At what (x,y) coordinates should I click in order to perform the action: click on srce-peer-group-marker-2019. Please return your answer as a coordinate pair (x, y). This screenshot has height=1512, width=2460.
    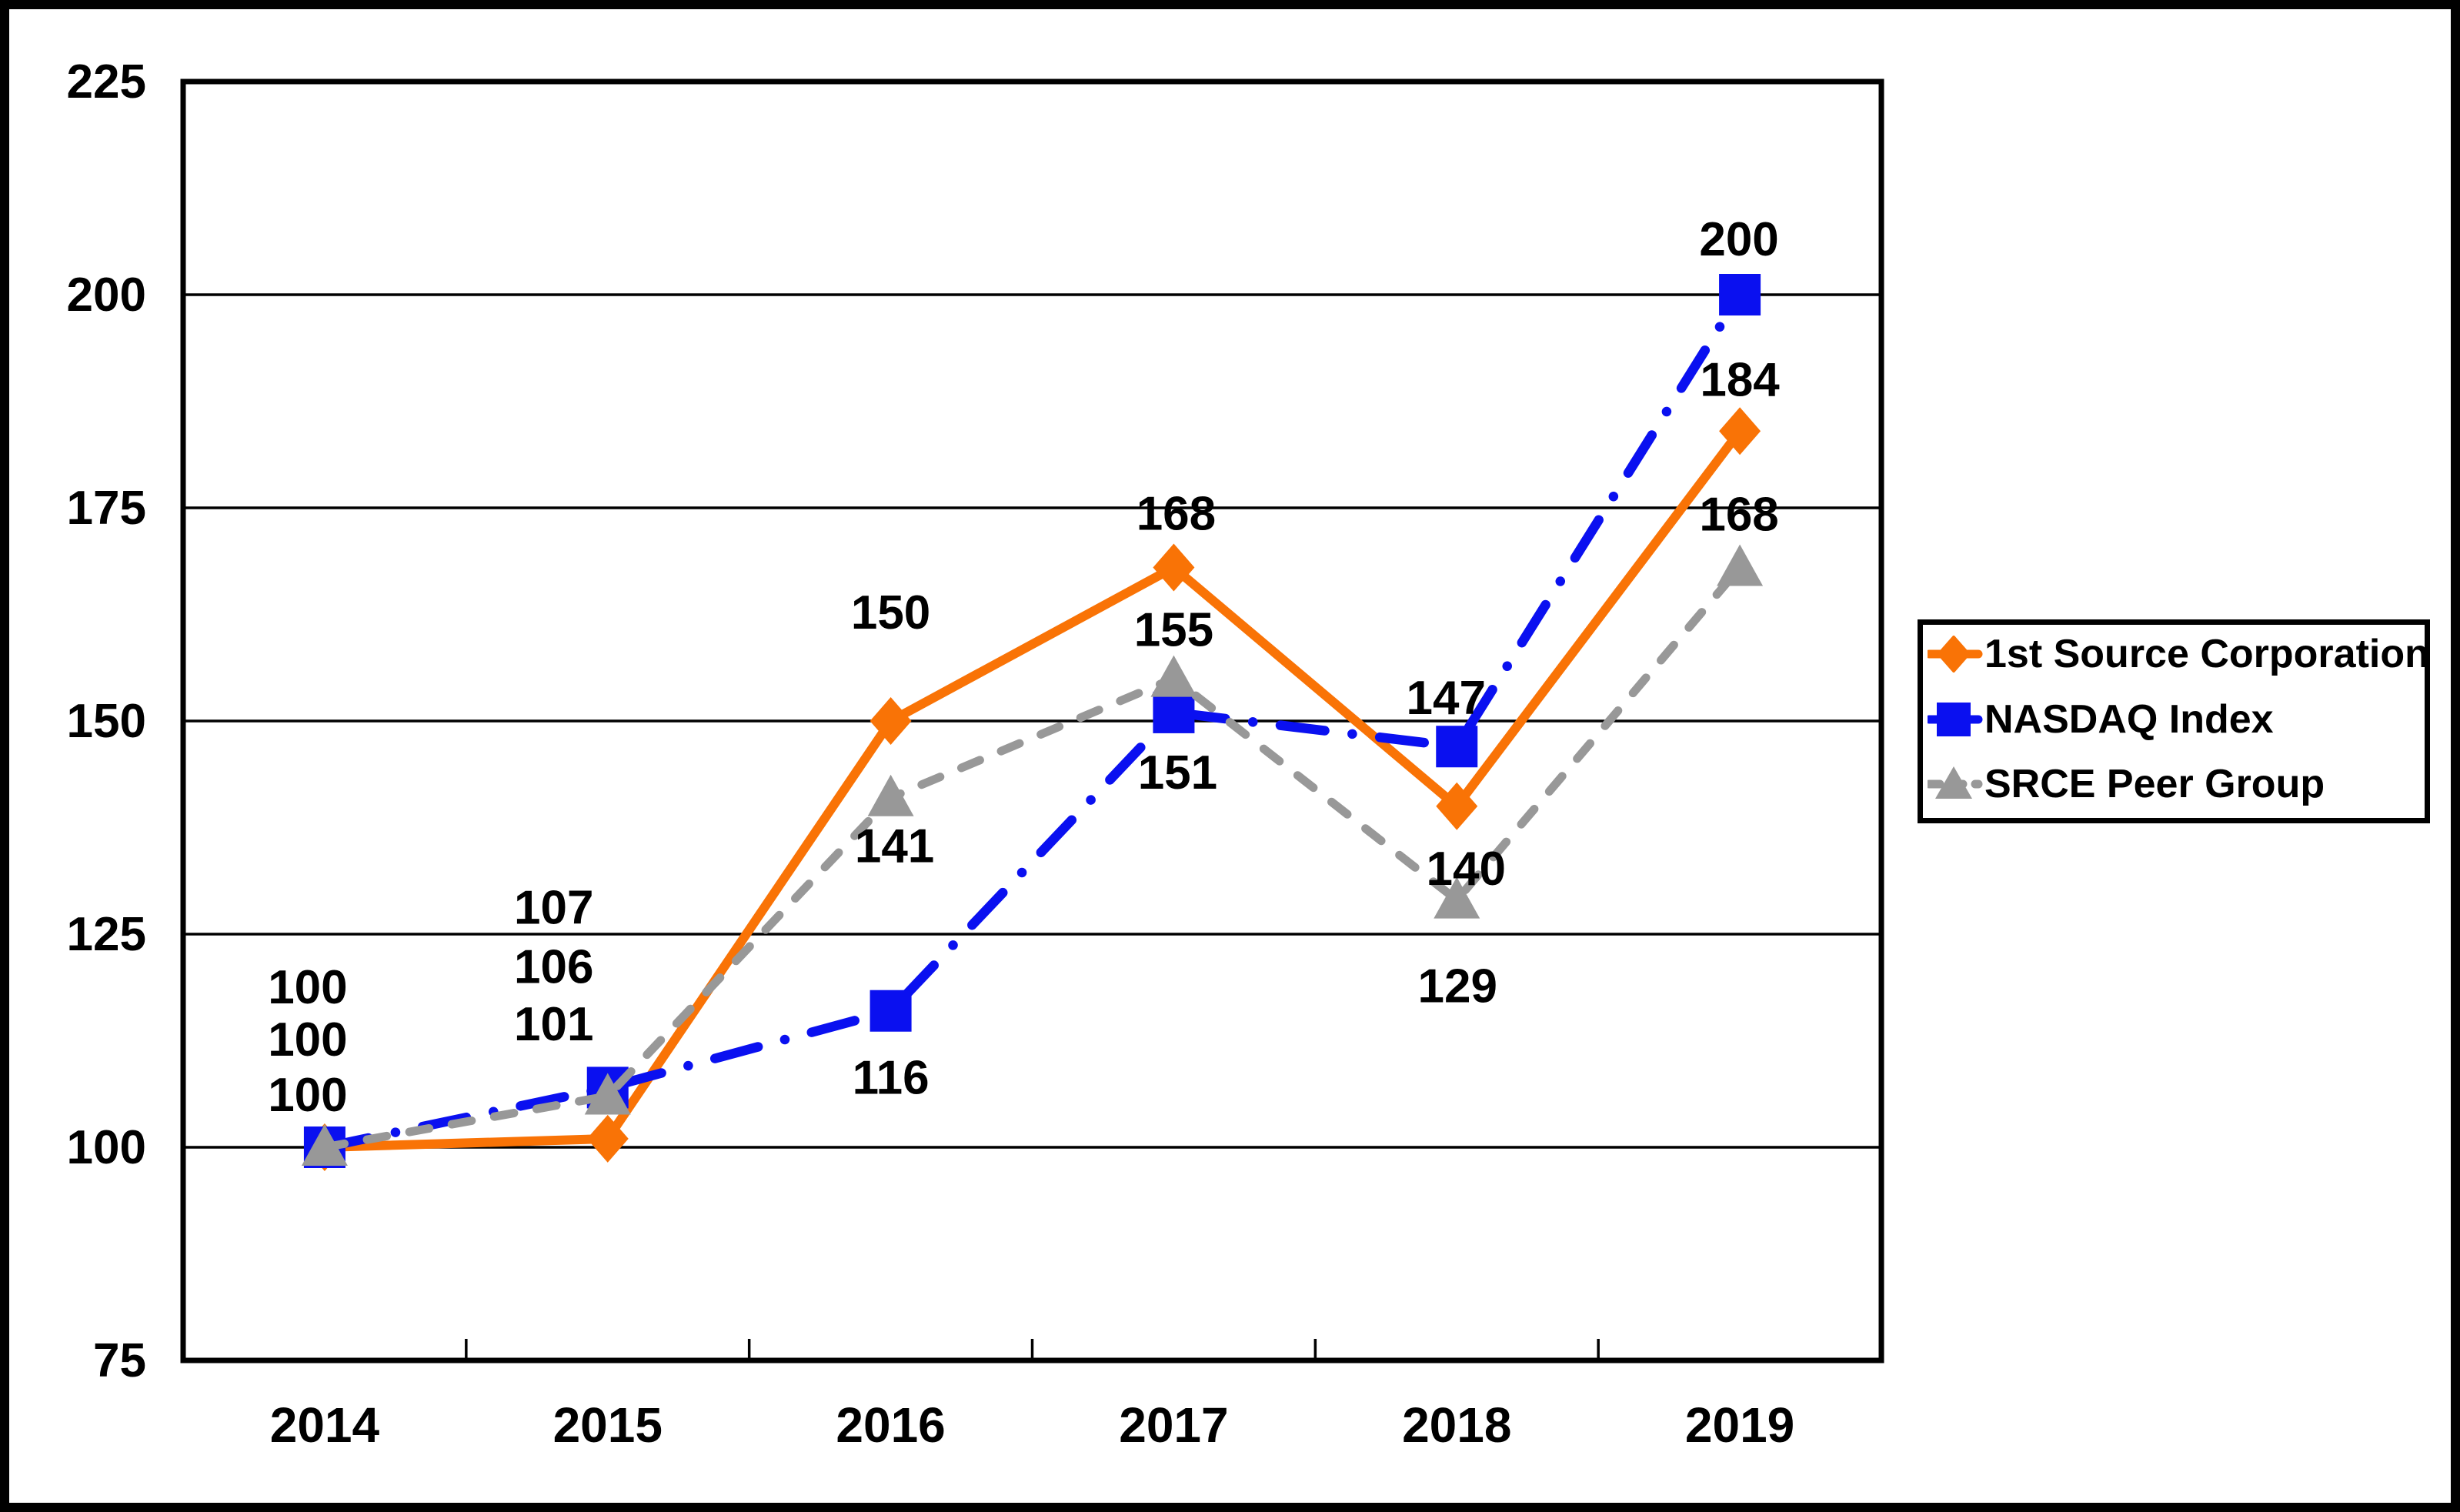
    Looking at the image, I should click on (1740, 565).